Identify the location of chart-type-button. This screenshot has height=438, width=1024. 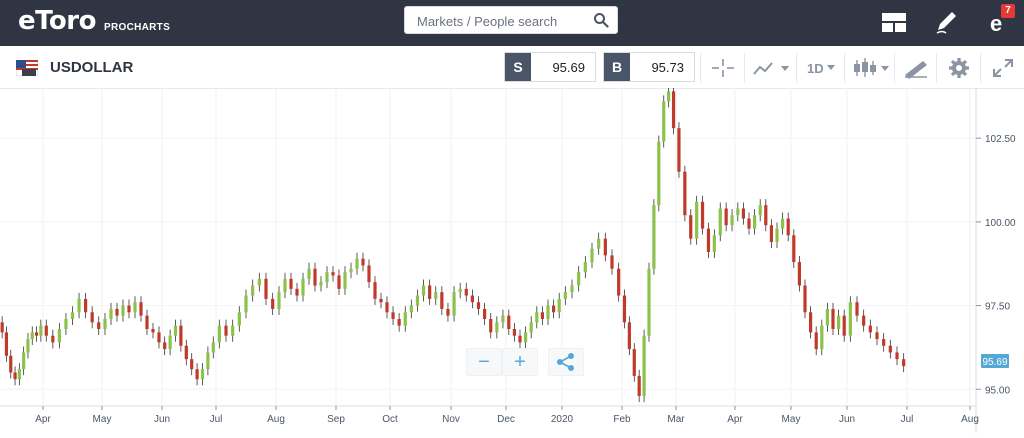
(770, 68).